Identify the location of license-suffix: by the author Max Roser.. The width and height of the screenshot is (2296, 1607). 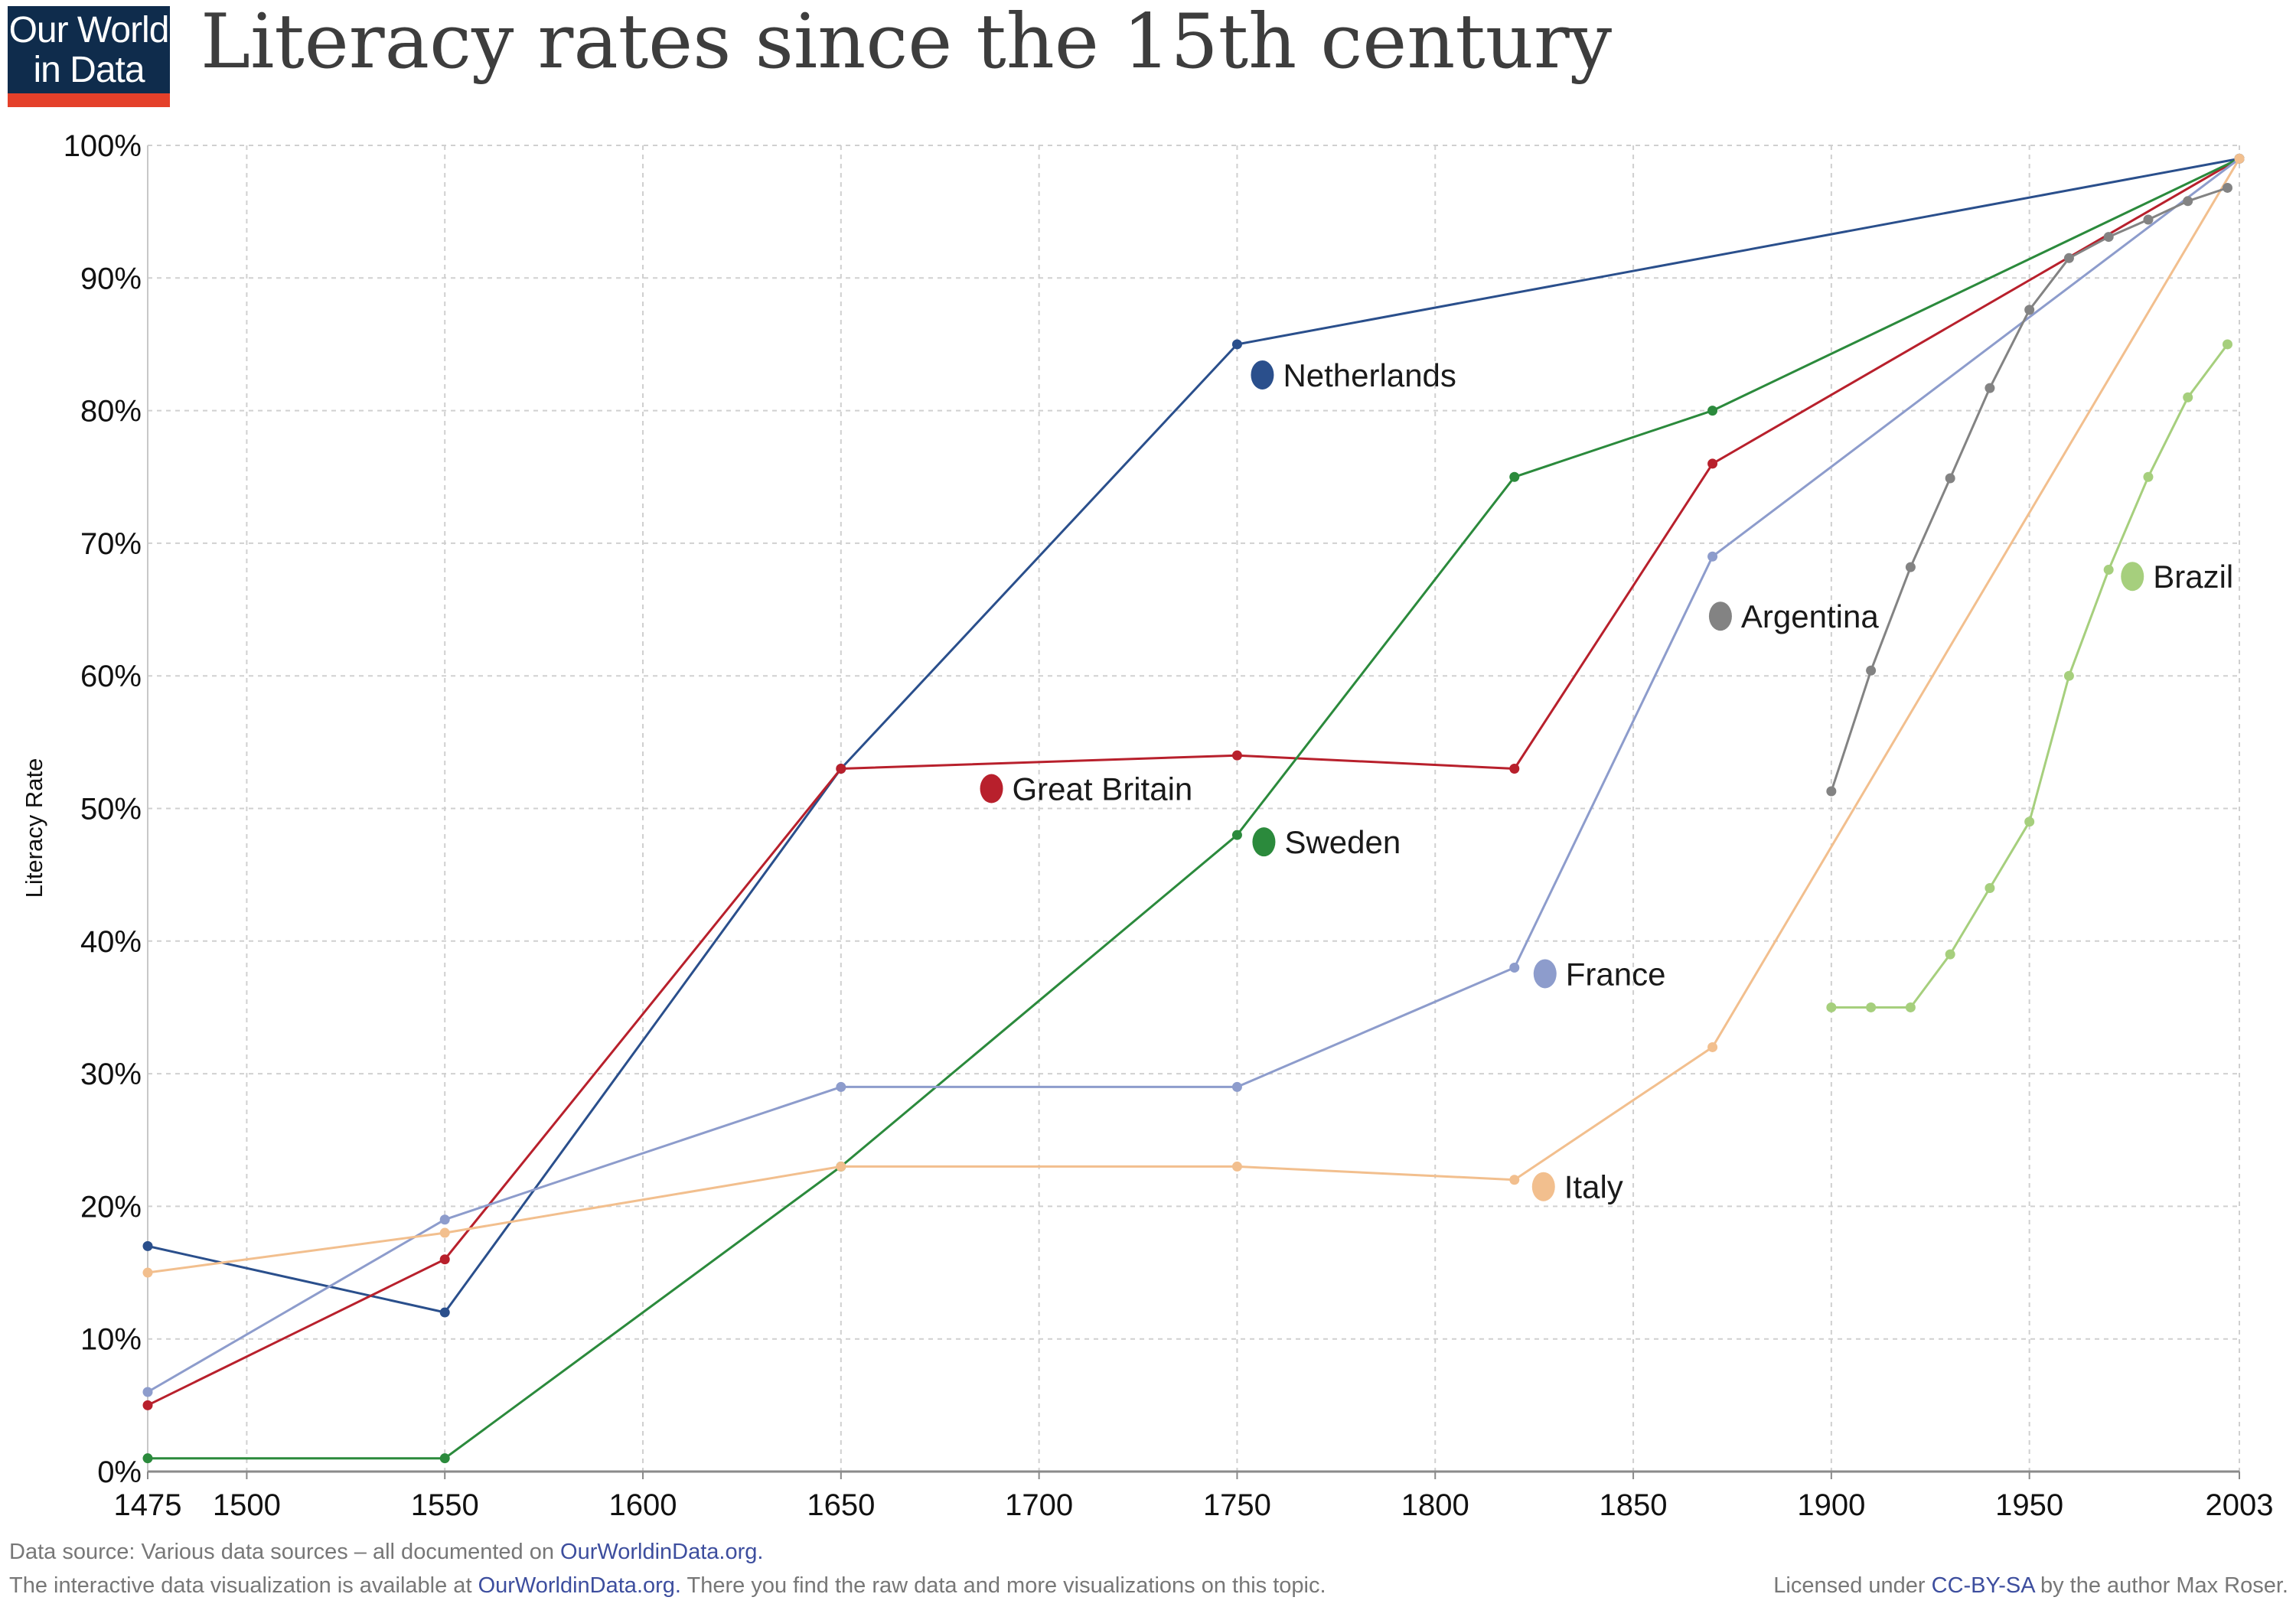
(2160, 1585).